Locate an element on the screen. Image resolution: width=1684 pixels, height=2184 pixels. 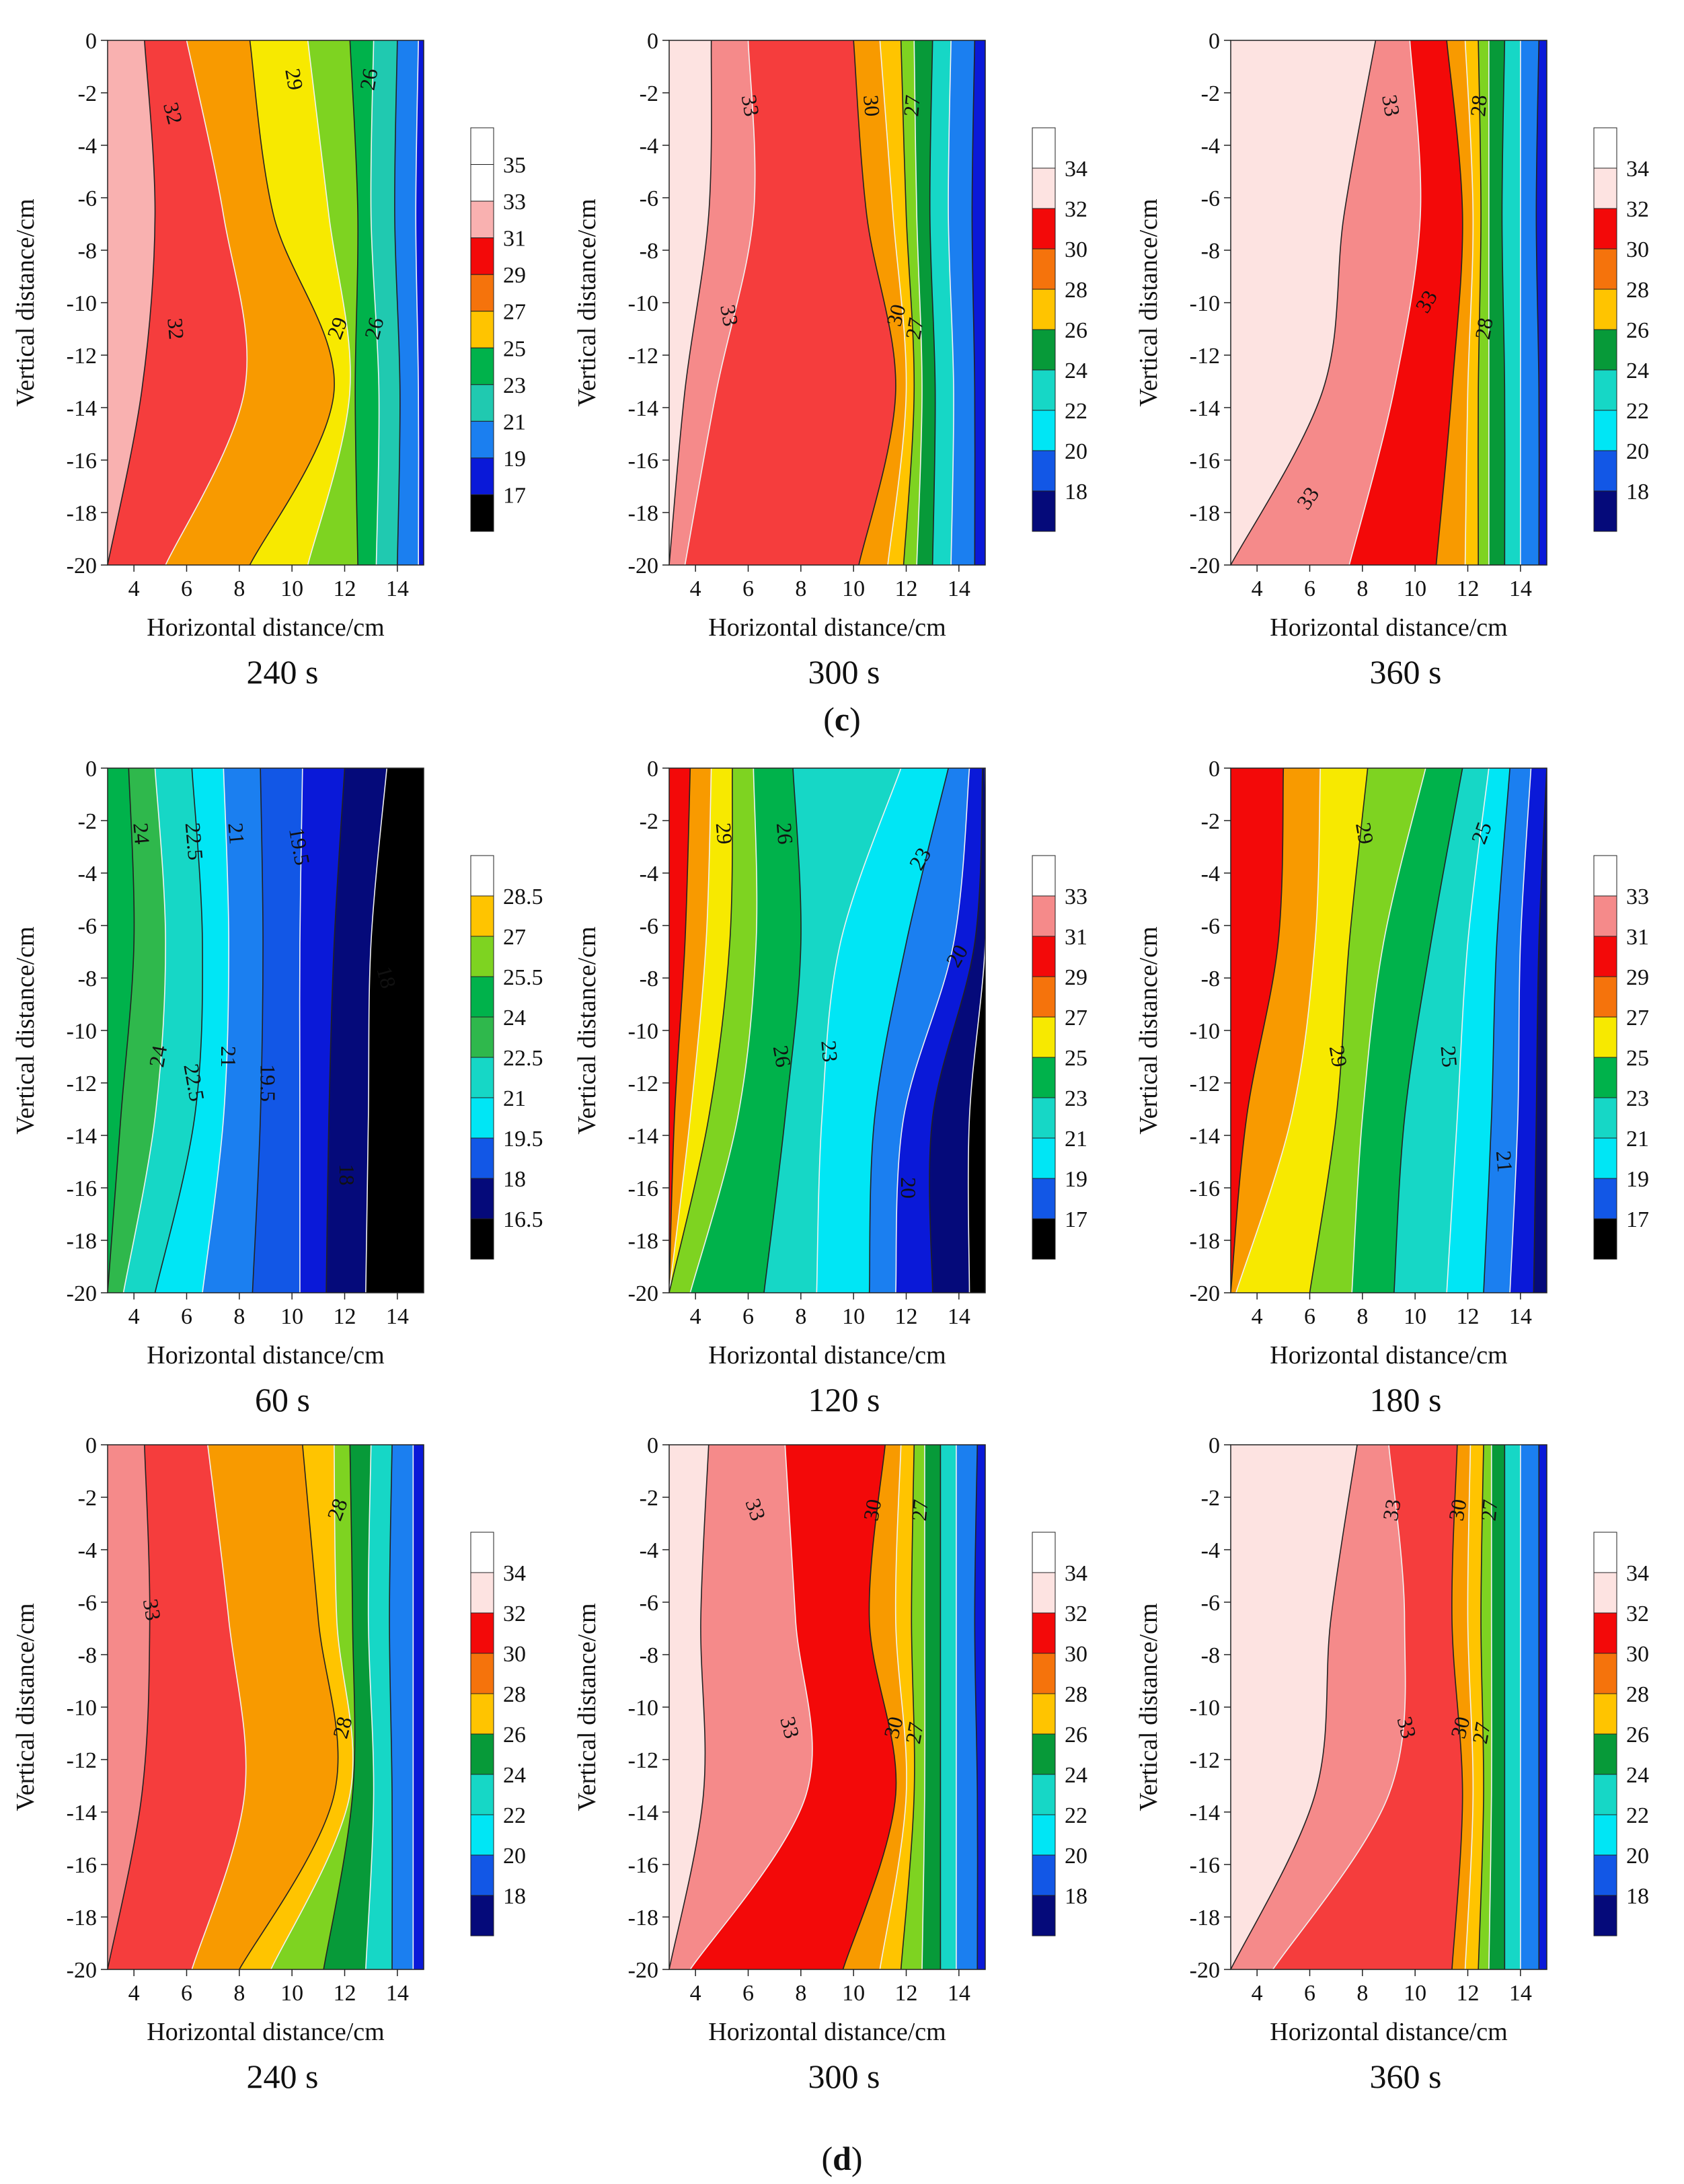
colorbar-label: 34 is located at coordinates (1637, 169).